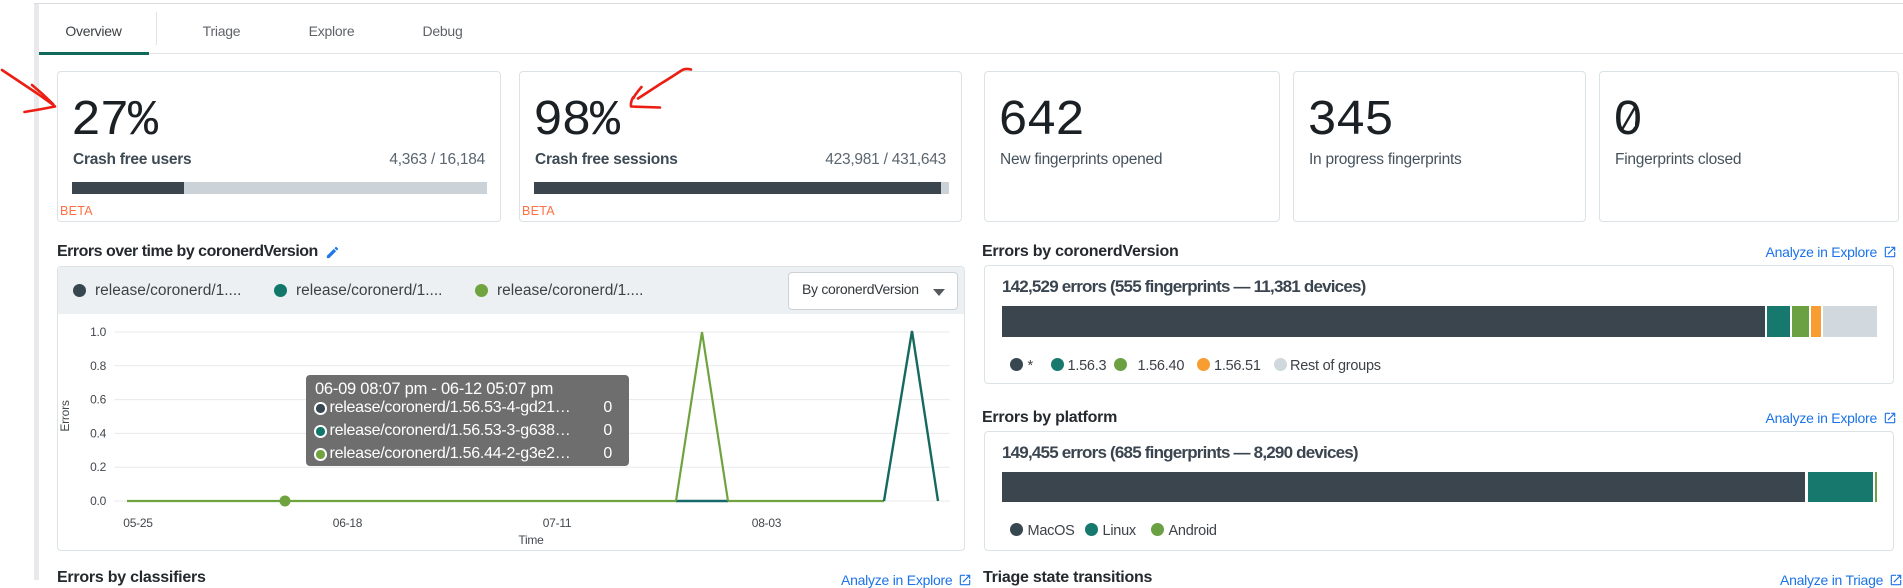 The width and height of the screenshot is (1903, 588). What do you see at coordinates (98, 501) in the screenshot?
I see `svg-text: 0.0` at bounding box center [98, 501].